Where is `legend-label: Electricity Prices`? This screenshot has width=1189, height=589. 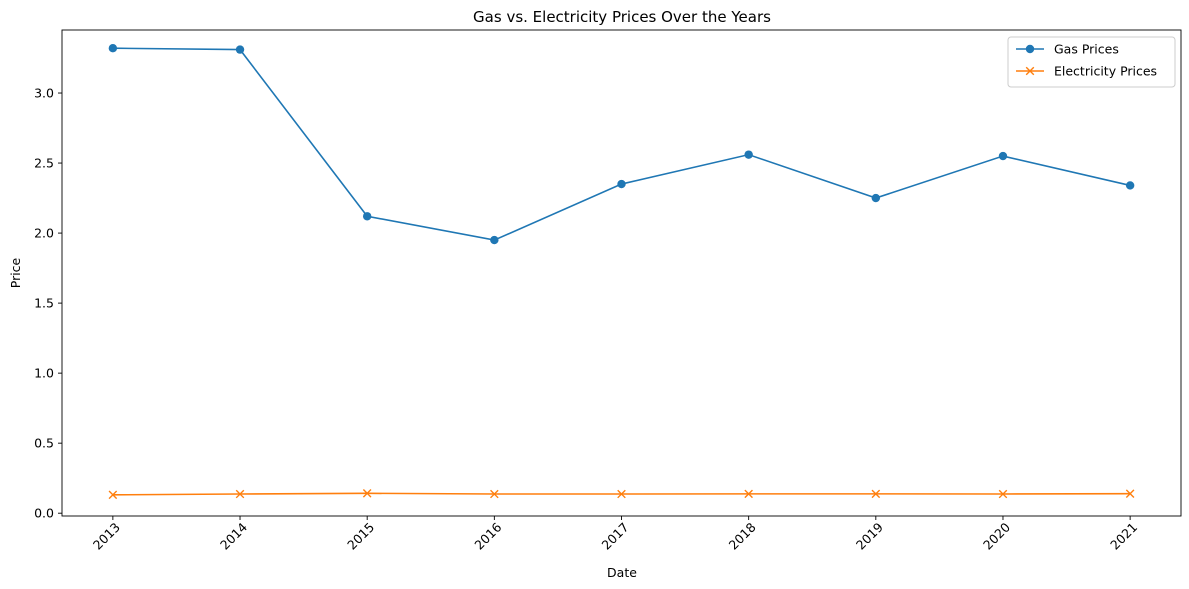
legend-label: Electricity Prices is located at coordinates (1105, 71).